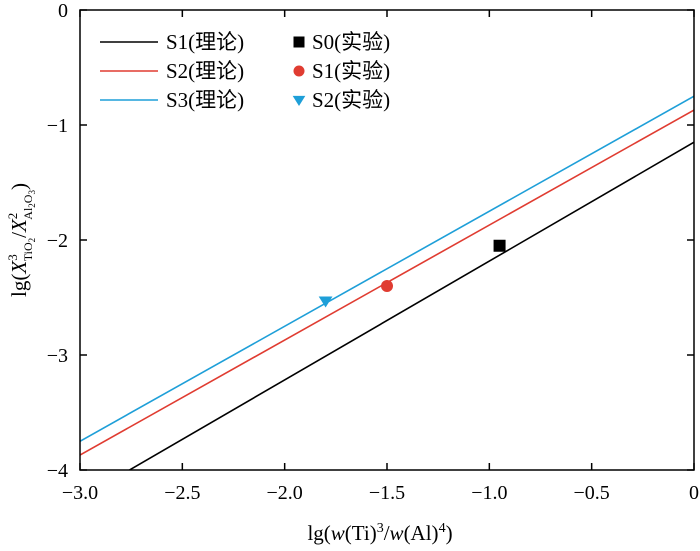 The height and width of the screenshot is (551, 700). Describe the element at coordinates (205, 71) in the screenshot. I see `legend-label: S2(理论)` at that location.